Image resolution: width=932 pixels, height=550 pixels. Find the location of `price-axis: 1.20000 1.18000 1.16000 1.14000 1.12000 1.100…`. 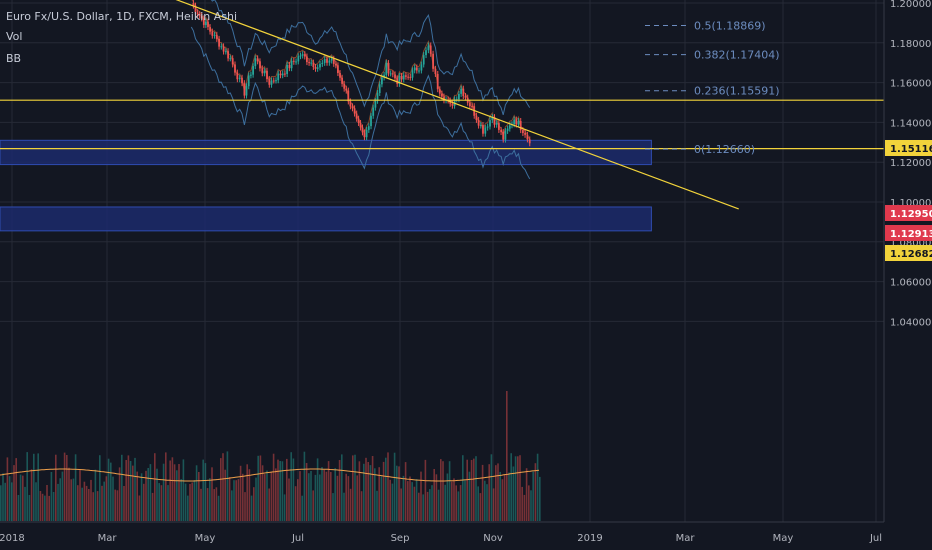

price-axis: 1.20000 1.18000 1.16000 1.14000 1.12000 1.100… is located at coordinates (910, 164).